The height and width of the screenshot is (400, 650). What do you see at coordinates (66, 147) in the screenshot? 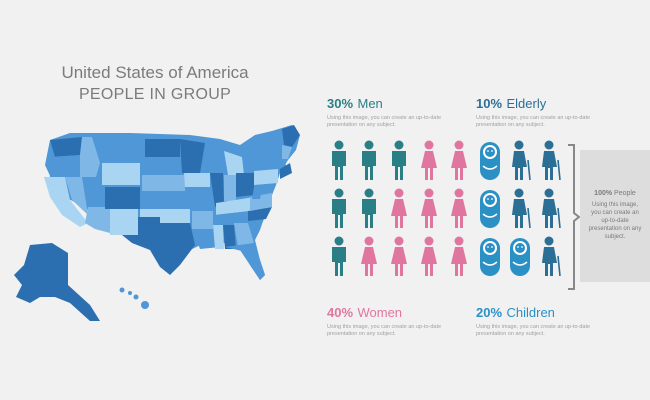
I see `state-wa` at bounding box center [66, 147].